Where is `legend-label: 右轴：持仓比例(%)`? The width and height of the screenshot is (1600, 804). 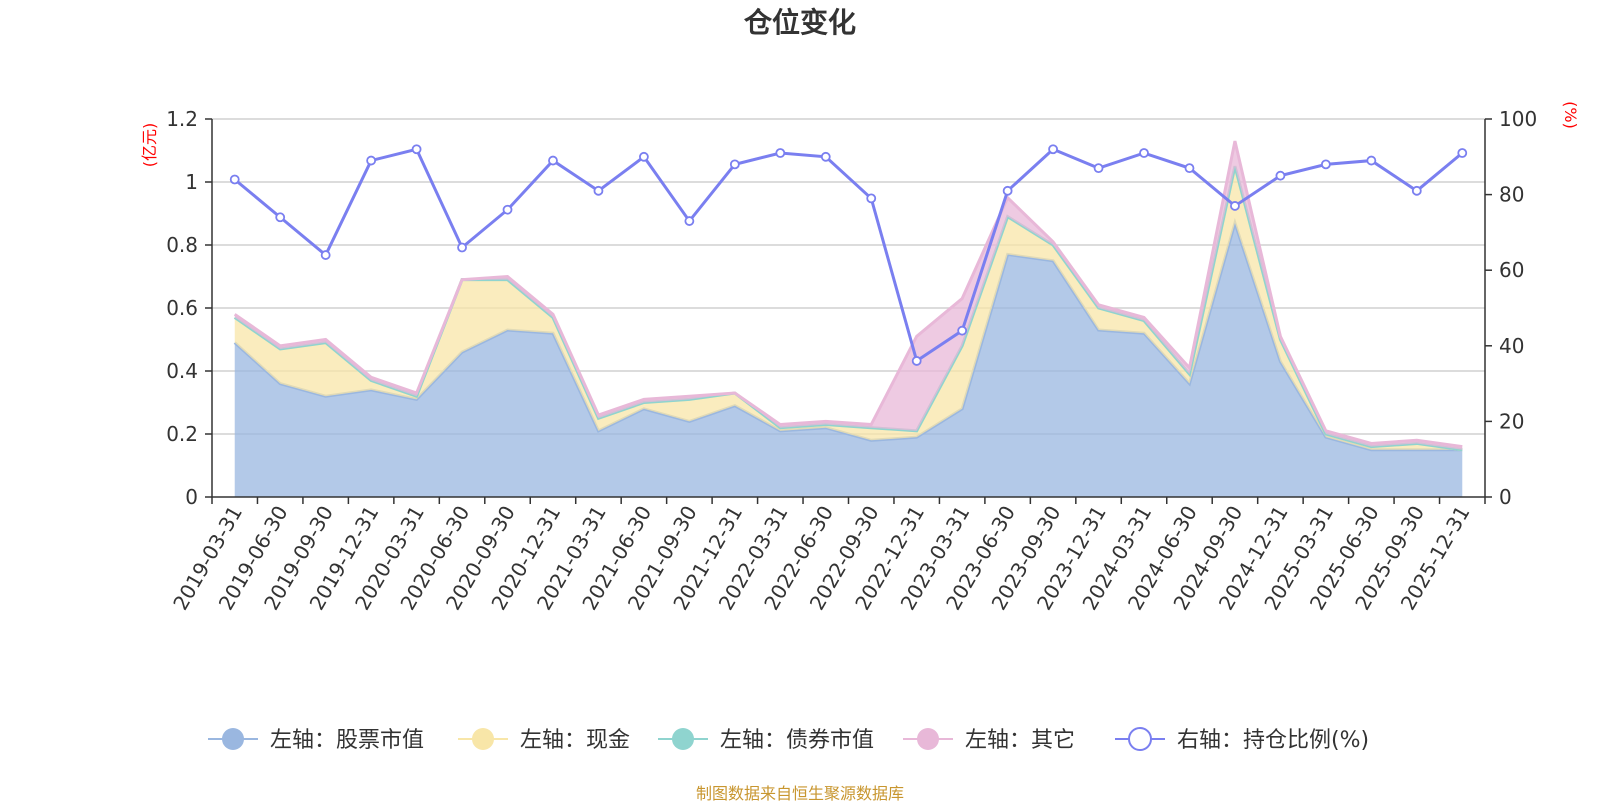 legend-label: 右轴：持仓比例(%) is located at coordinates (1273, 740).